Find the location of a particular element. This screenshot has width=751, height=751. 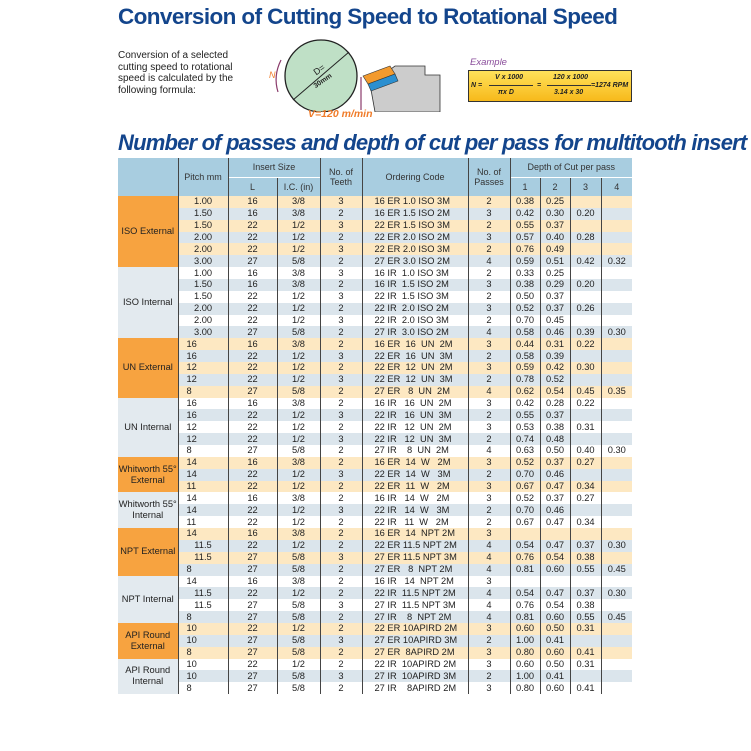

formula-num2: 120 x 1000 is located at coordinates (571, 77).